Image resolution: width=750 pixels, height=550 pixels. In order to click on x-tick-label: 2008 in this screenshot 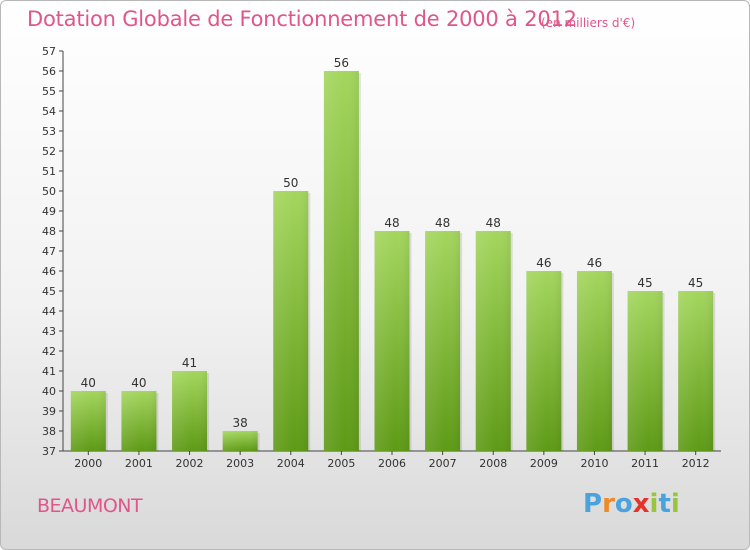, I will do `click(493, 463)`.